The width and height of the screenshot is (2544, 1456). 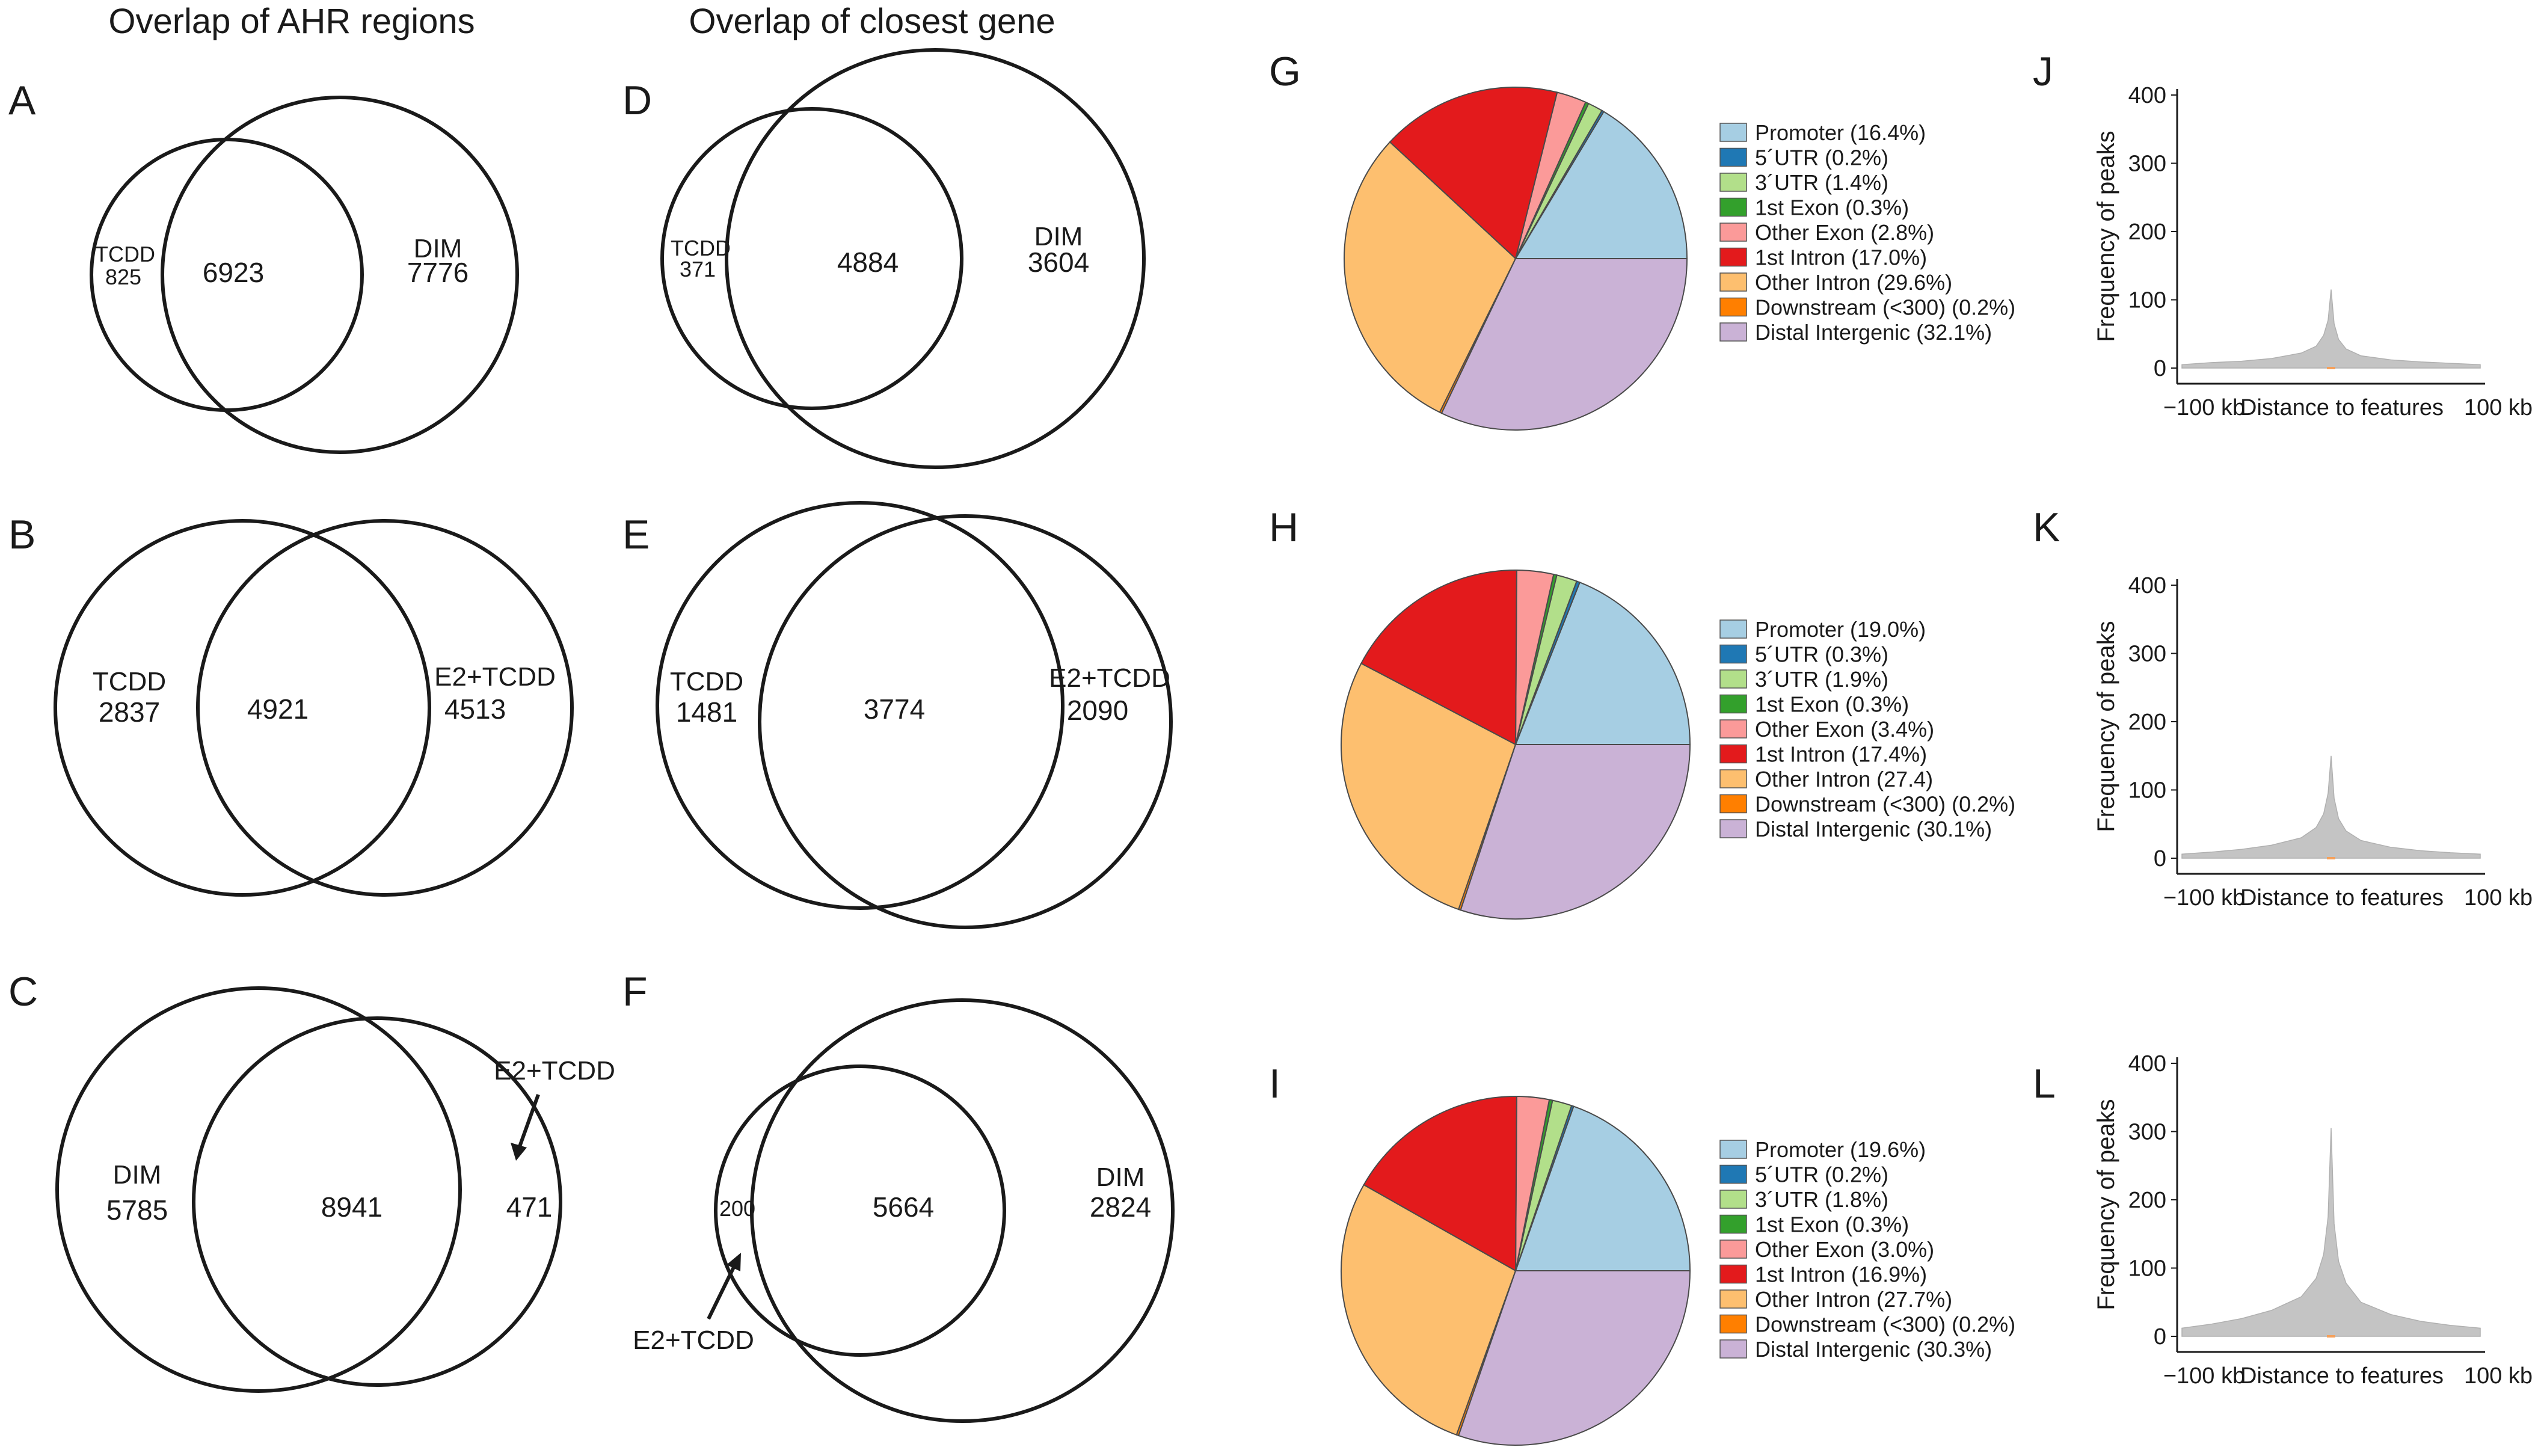 What do you see at coordinates (2204, 408) in the screenshot?
I see `hist-J-x-tick-label-left: −100 kb` at bounding box center [2204, 408].